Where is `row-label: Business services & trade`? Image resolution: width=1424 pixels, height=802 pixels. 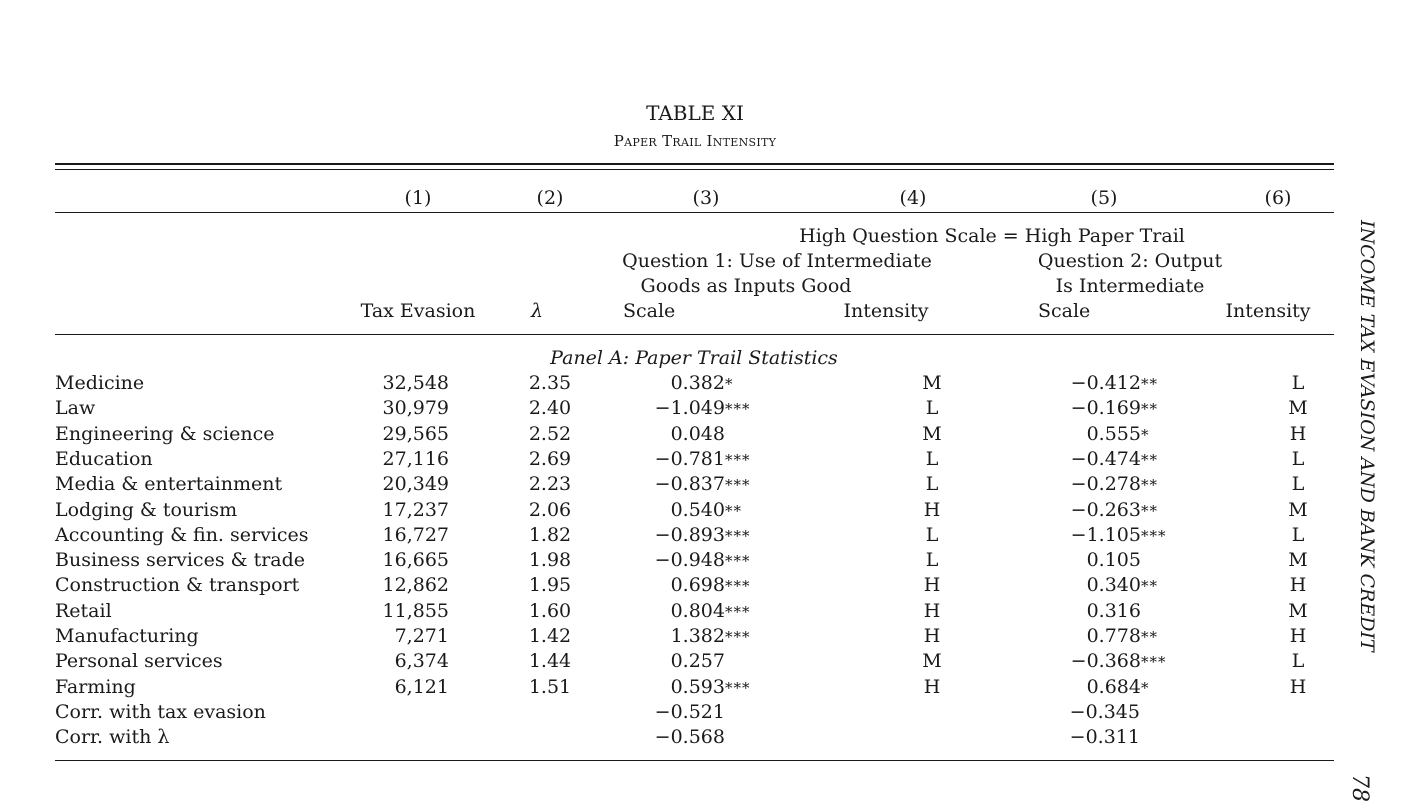
row-label: Business services & trade is located at coordinates (180, 560).